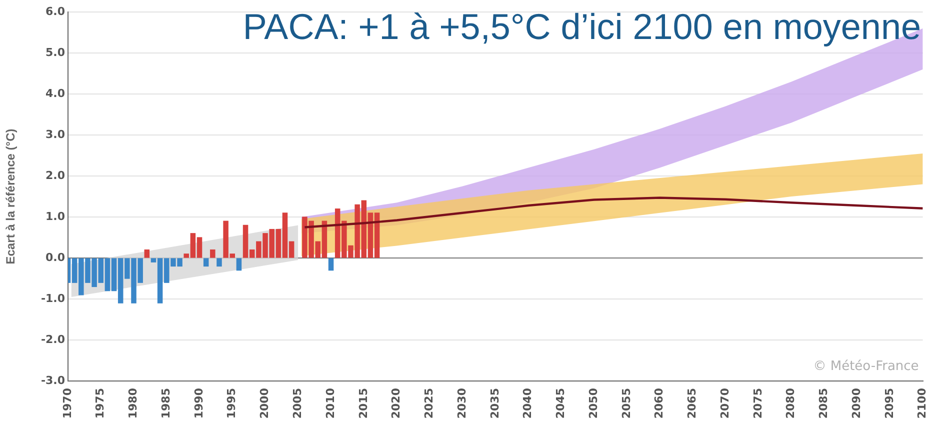 This screenshot has height=429, width=939. Describe the element at coordinates (922, 403) in the screenshot. I see `x-tick-label: 2100` at that location.